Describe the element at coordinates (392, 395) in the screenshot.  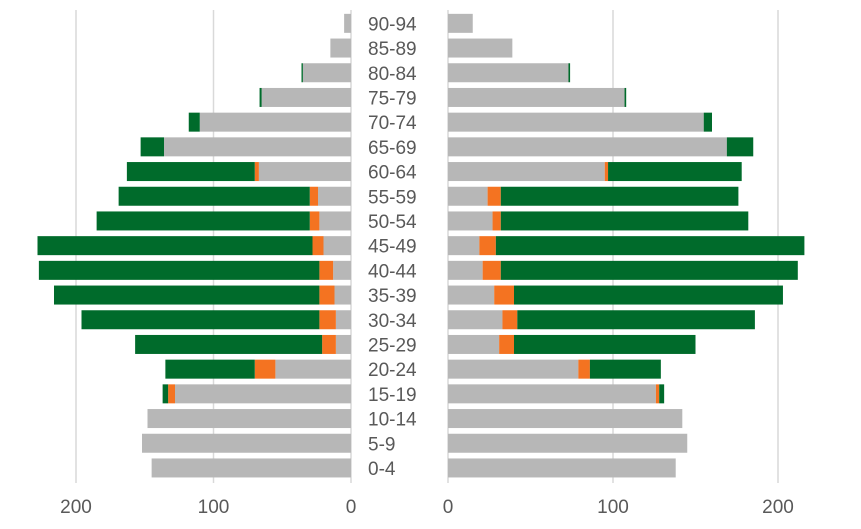
I see `category-label: 15-19` at that location.